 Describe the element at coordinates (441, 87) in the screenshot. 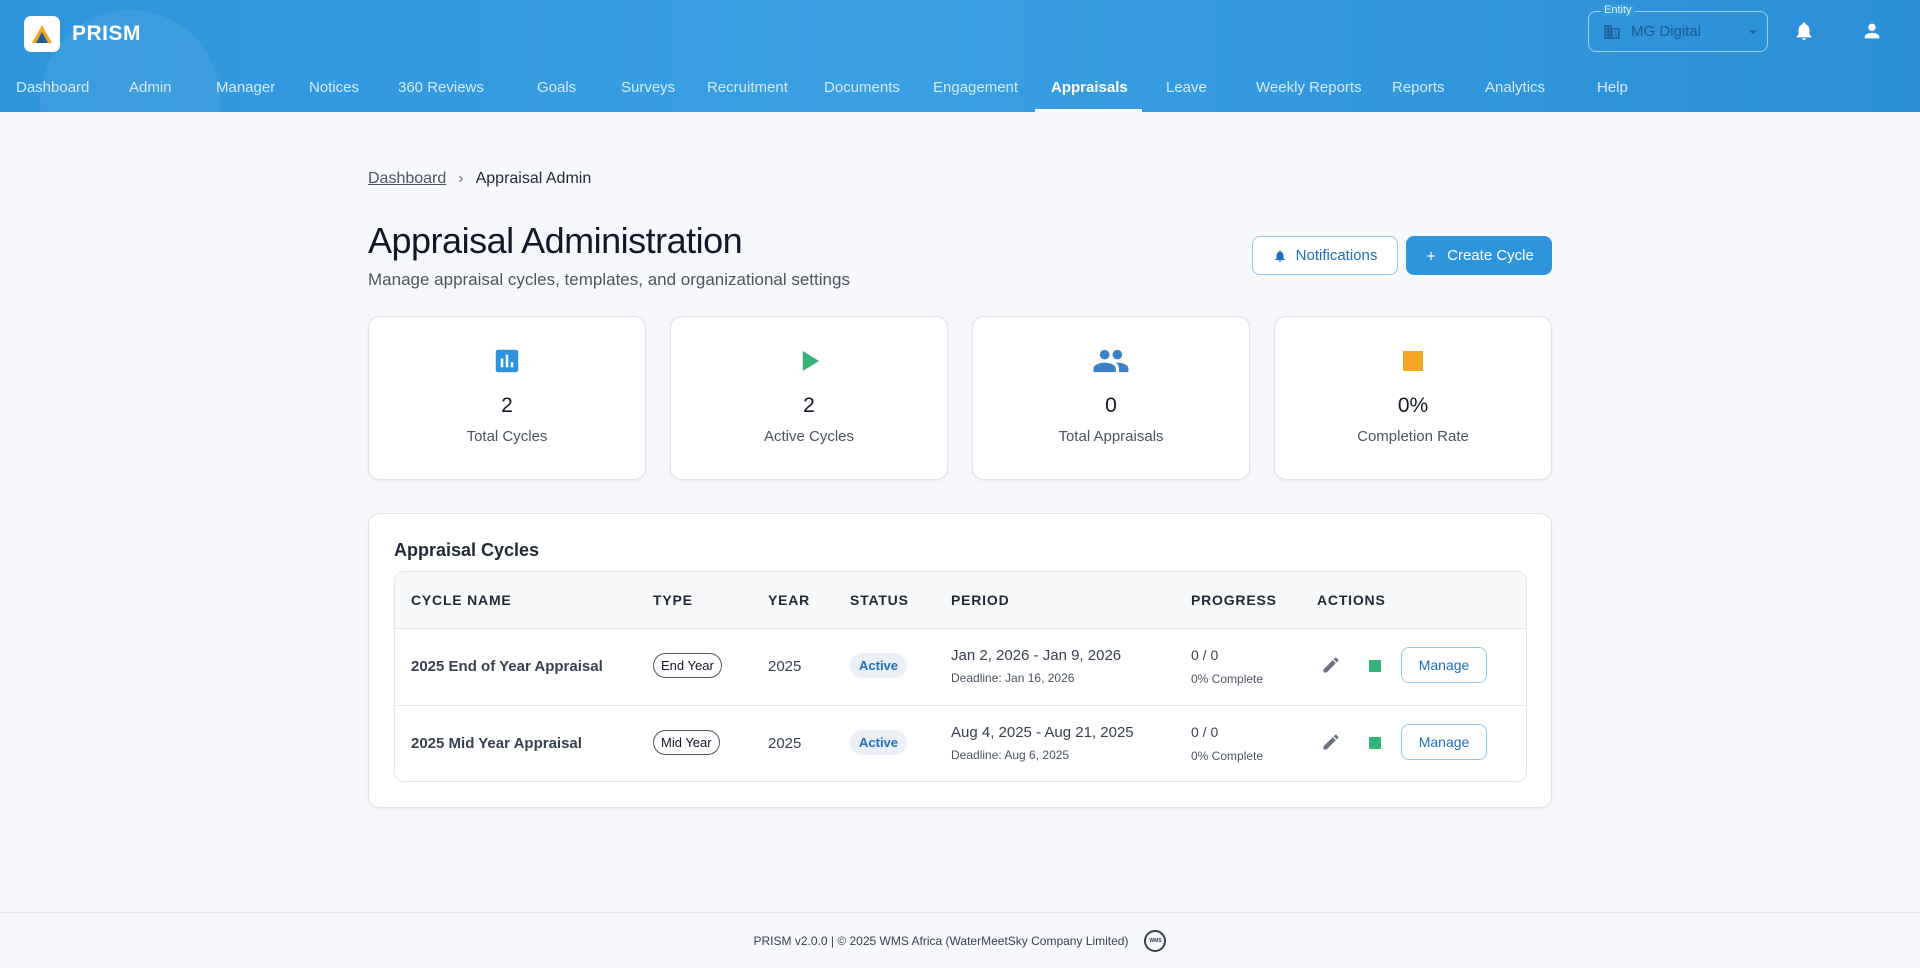

I see `nav-360-reviews: 360 Reviews` at that location.